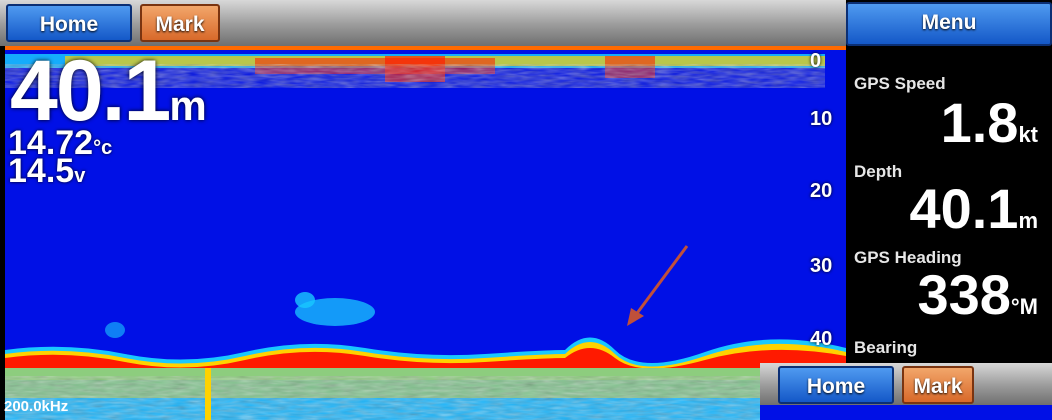 The width and height of the screenshot is (1052, 420). I want to click on inset-preview: Home Mark, so click(906, 391).